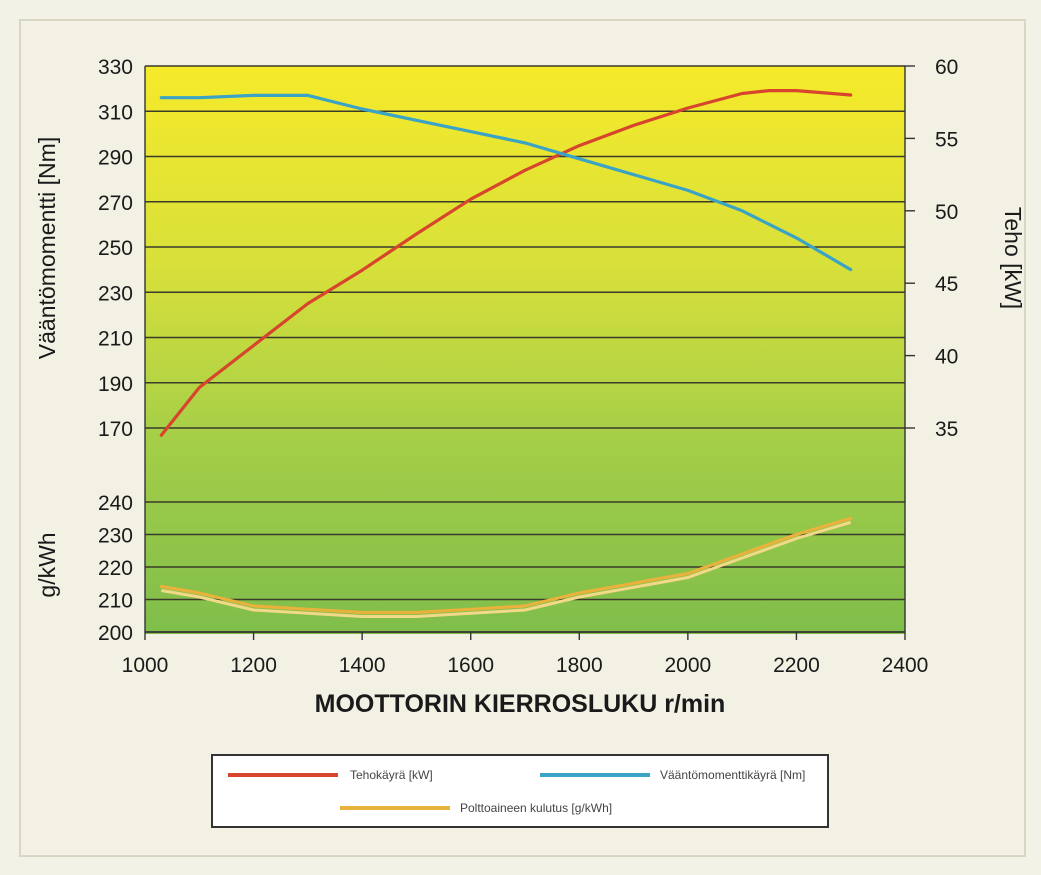 Image resolution: width=1041 pixels, height=875 pixels. What do you see at coordinates (579, 665) in the screenshot?
I see `x-tick-label: 1800` at bounding box center [579, 665].